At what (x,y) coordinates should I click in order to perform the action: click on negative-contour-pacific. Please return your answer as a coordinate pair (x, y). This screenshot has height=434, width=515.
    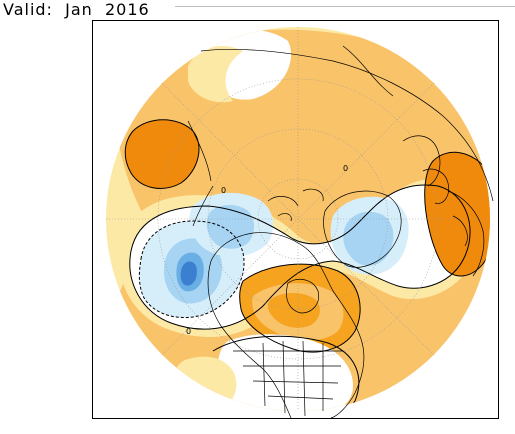
    Looking at the image, I should click on (191, 269).